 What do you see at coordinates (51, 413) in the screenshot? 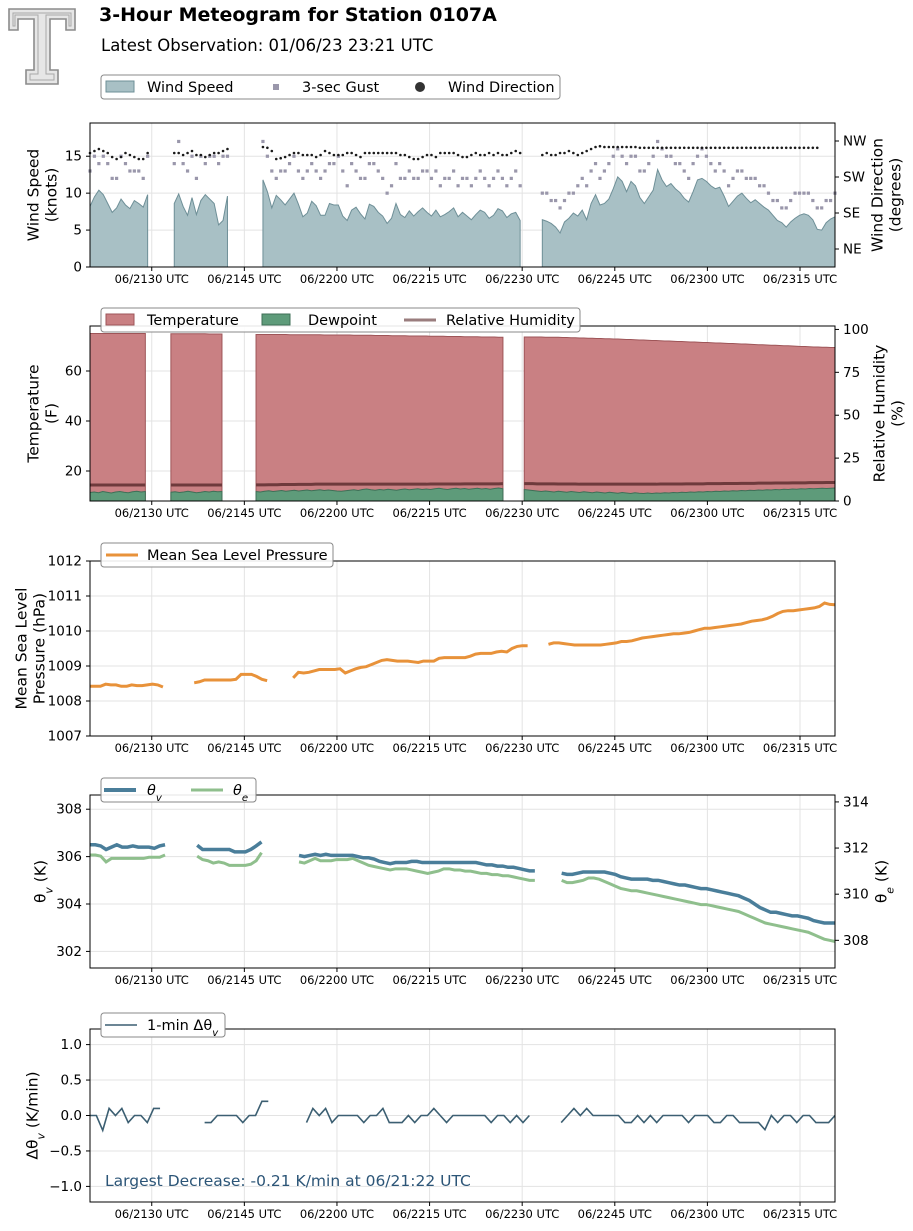
I see `y-axis-label-line: (F)` at bounding box center [51, 413].